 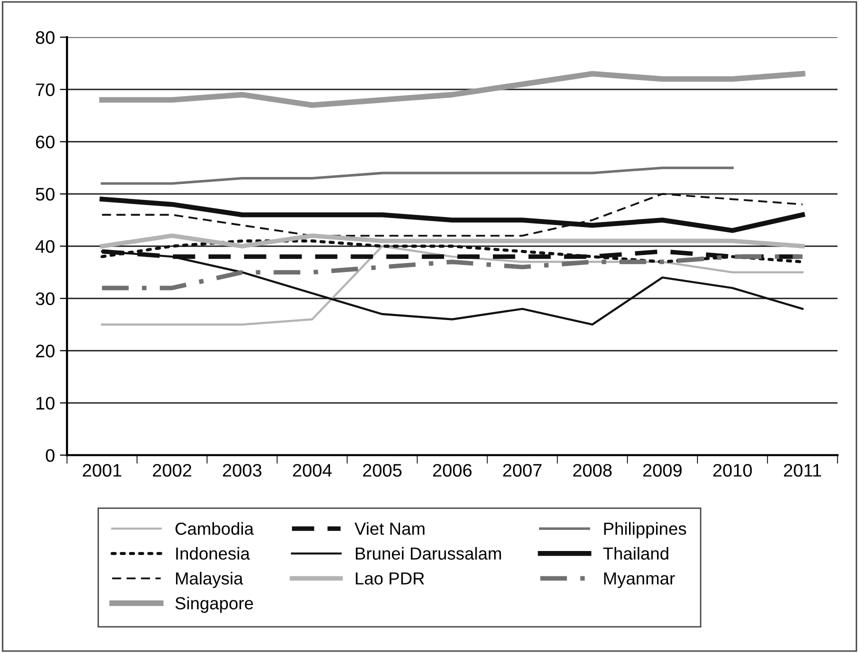 I want to click on y-tick-label: 20, so click(x=45, y=351).